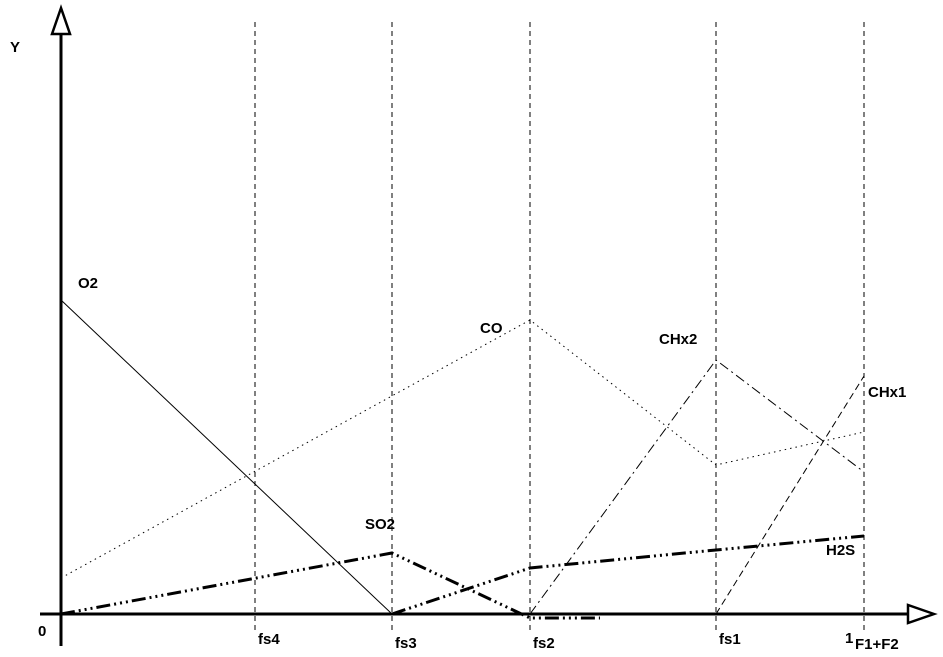 Image resolution: width=943 pixels, height=657 pixels. What do you see at coordinates (790, 495) in the screenshot?
I see `chx1-curve` at bounding box center [790, 495].